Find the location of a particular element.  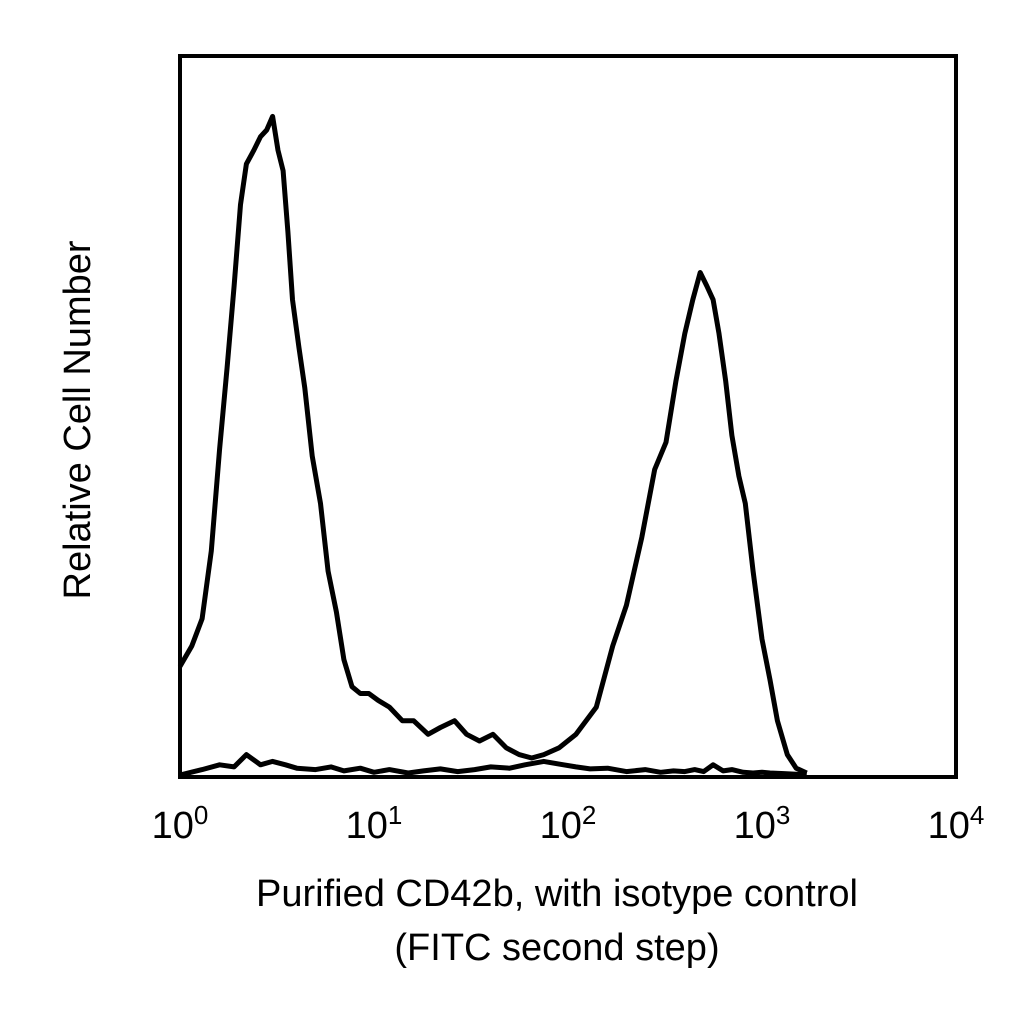

x-tick-label-2: 10² is located at coordinates (568, 823).